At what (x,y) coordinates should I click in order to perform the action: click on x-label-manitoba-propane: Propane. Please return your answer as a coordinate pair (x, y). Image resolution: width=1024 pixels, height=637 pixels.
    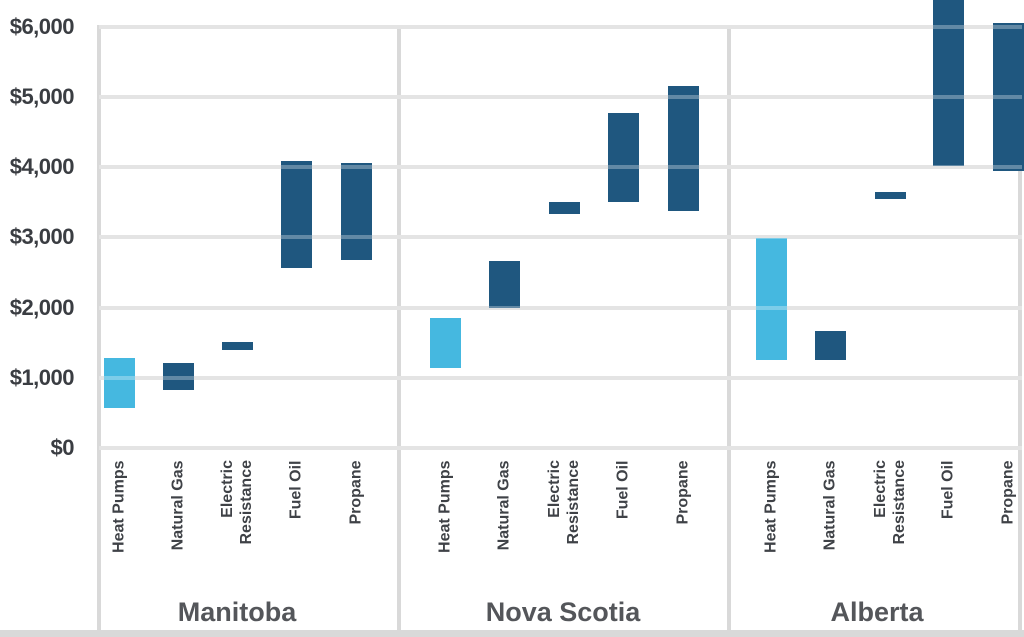
    Looking at the image, I should click on (356, 525).